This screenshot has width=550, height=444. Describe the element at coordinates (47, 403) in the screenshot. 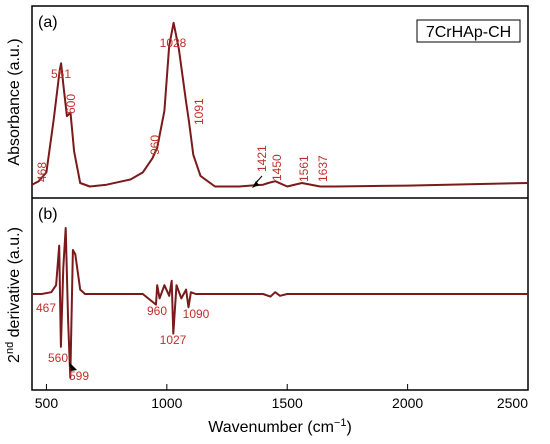

I see `x-tick-label-500: 500` at that location.